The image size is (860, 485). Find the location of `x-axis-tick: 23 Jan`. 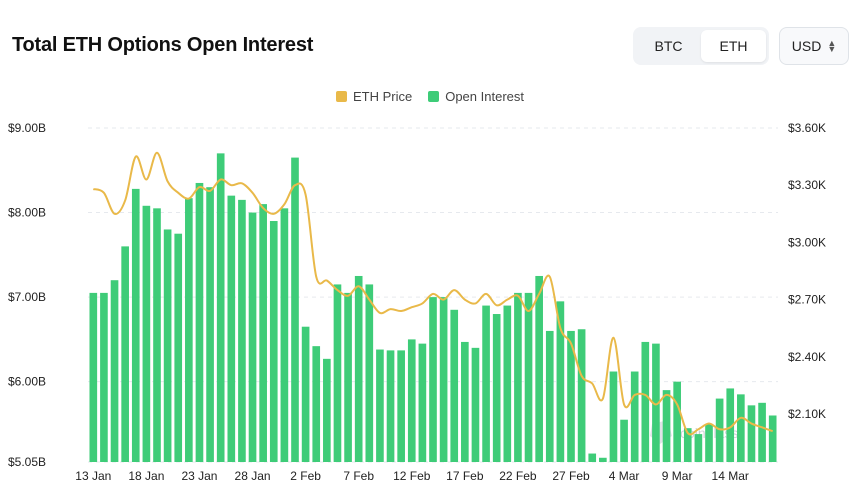

x-axis-tick: 23 Jan is located at coordinates (199, 476).